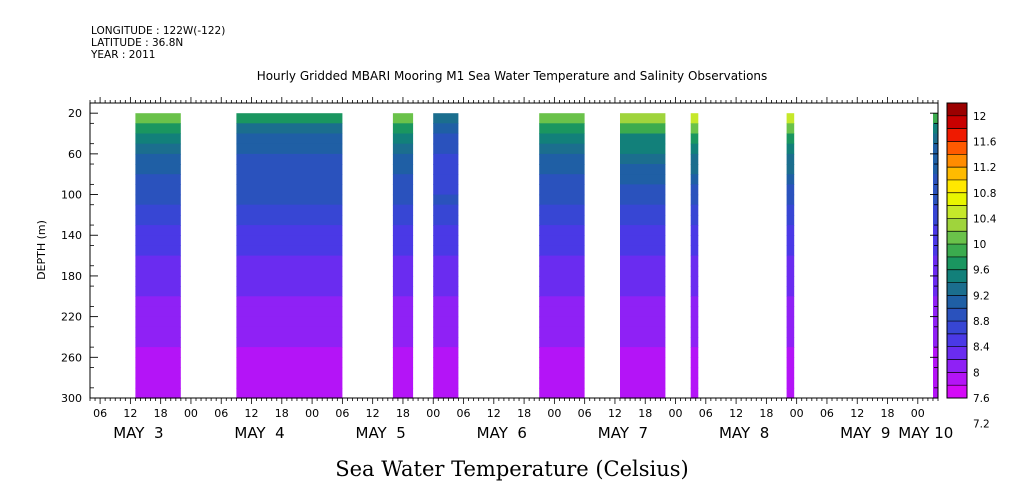 Image resolution: width=1009 pixels, height=504 pixels. What do you see at coordinates (259, 433) in the screenshot?
I see `x-day-label: MAY 4` at bounding box center [259, 433].